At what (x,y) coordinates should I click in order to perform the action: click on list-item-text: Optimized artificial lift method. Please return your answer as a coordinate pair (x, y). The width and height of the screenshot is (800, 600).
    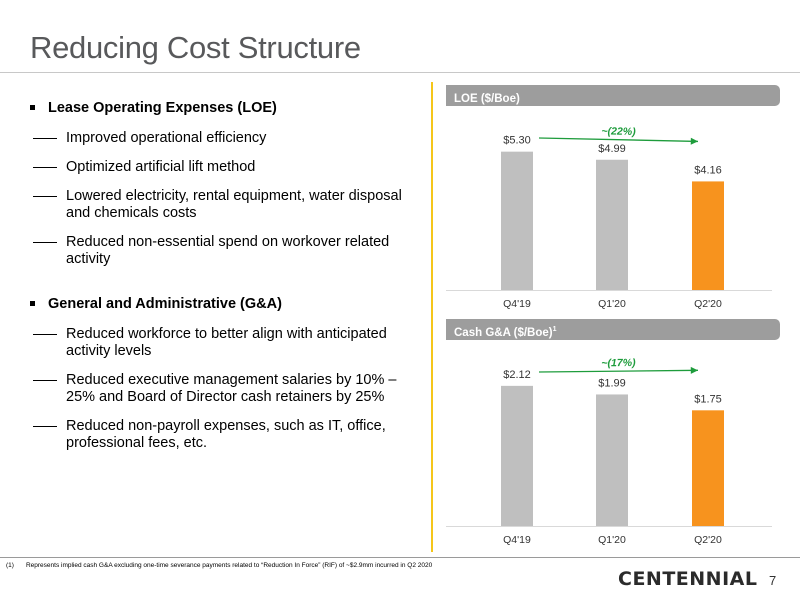
    Looking at the image, I should click on (161, 167).